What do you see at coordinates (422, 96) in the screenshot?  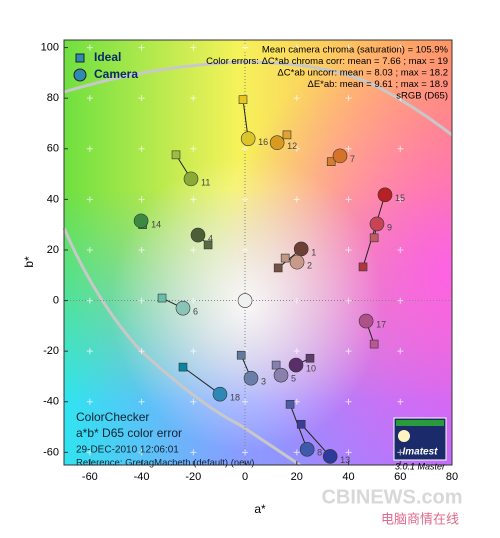 I see `annotation: sRGB (D65)` at bounding box center [422, 96].